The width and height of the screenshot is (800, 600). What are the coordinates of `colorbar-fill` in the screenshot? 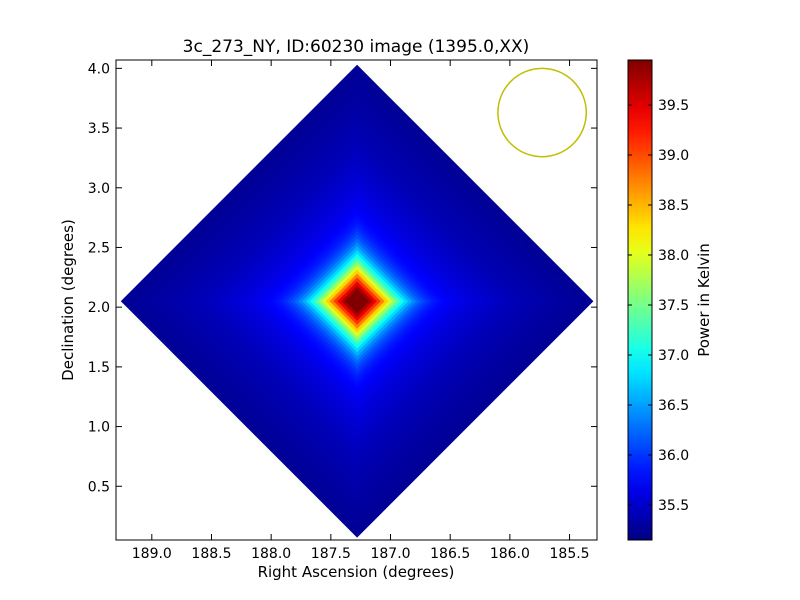 It's located at (640, 300).